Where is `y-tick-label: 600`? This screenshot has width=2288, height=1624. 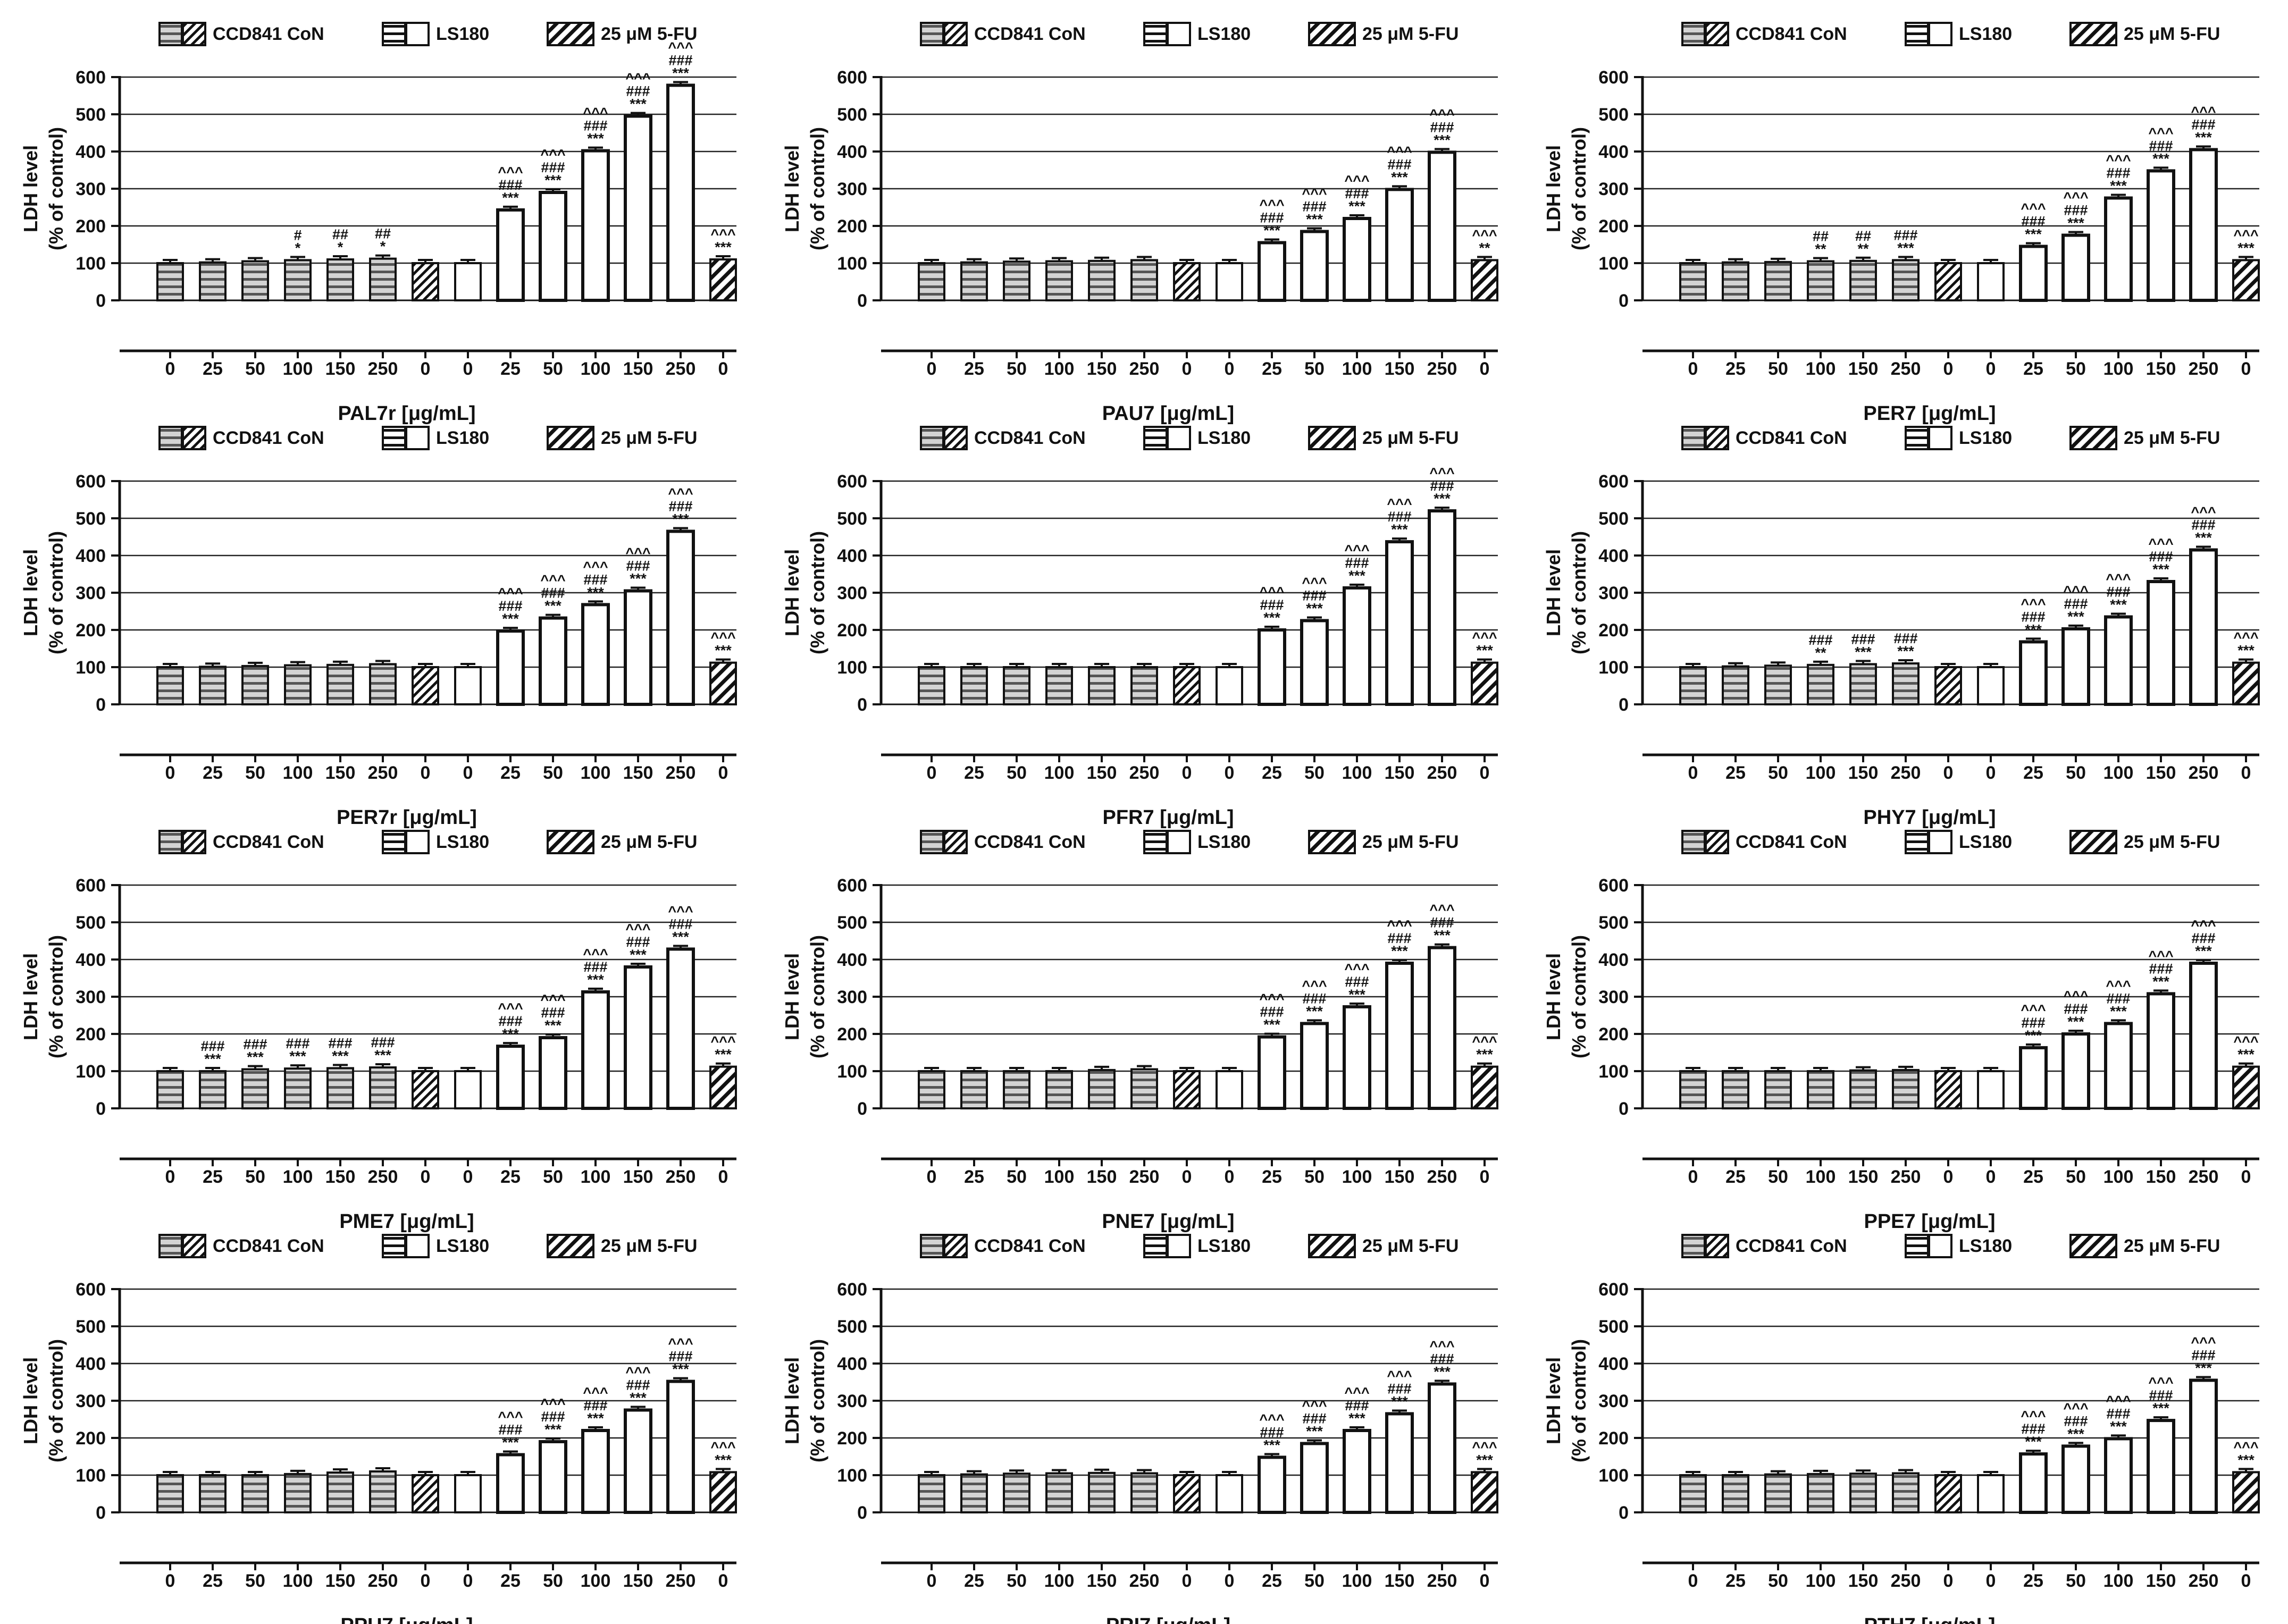 y-tick-label: 600 is located at coordinates (91, 1290).